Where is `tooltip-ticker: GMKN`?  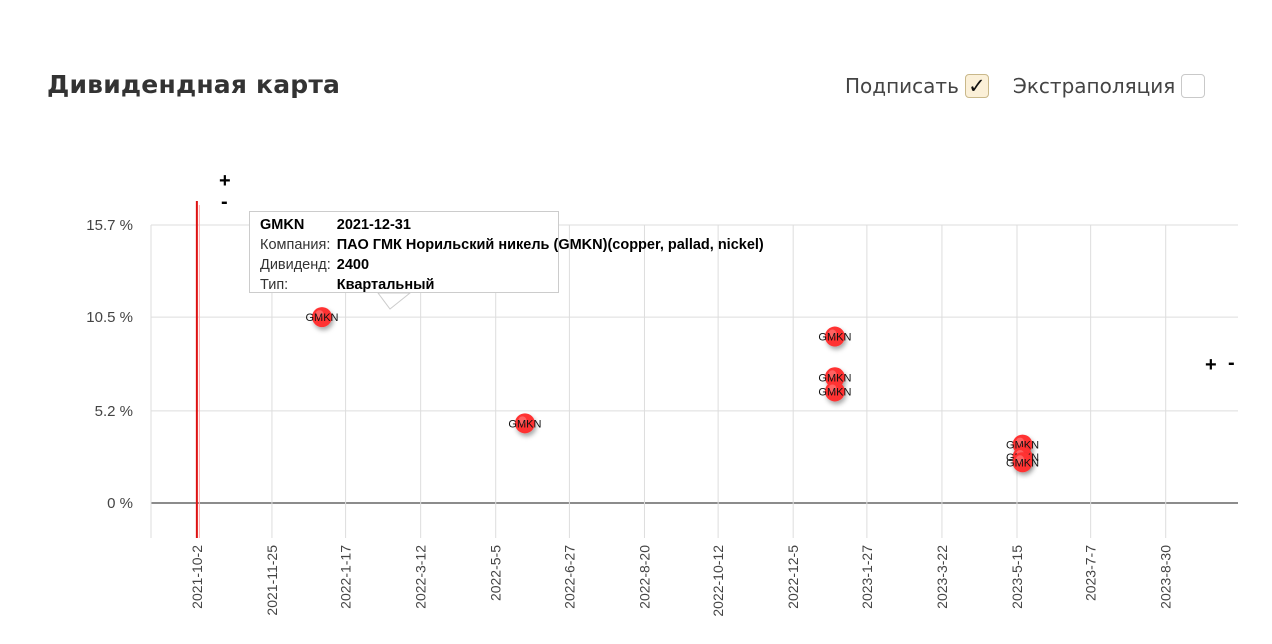
tooltip-ticker: GMKN is located at coordinates (282, 225).